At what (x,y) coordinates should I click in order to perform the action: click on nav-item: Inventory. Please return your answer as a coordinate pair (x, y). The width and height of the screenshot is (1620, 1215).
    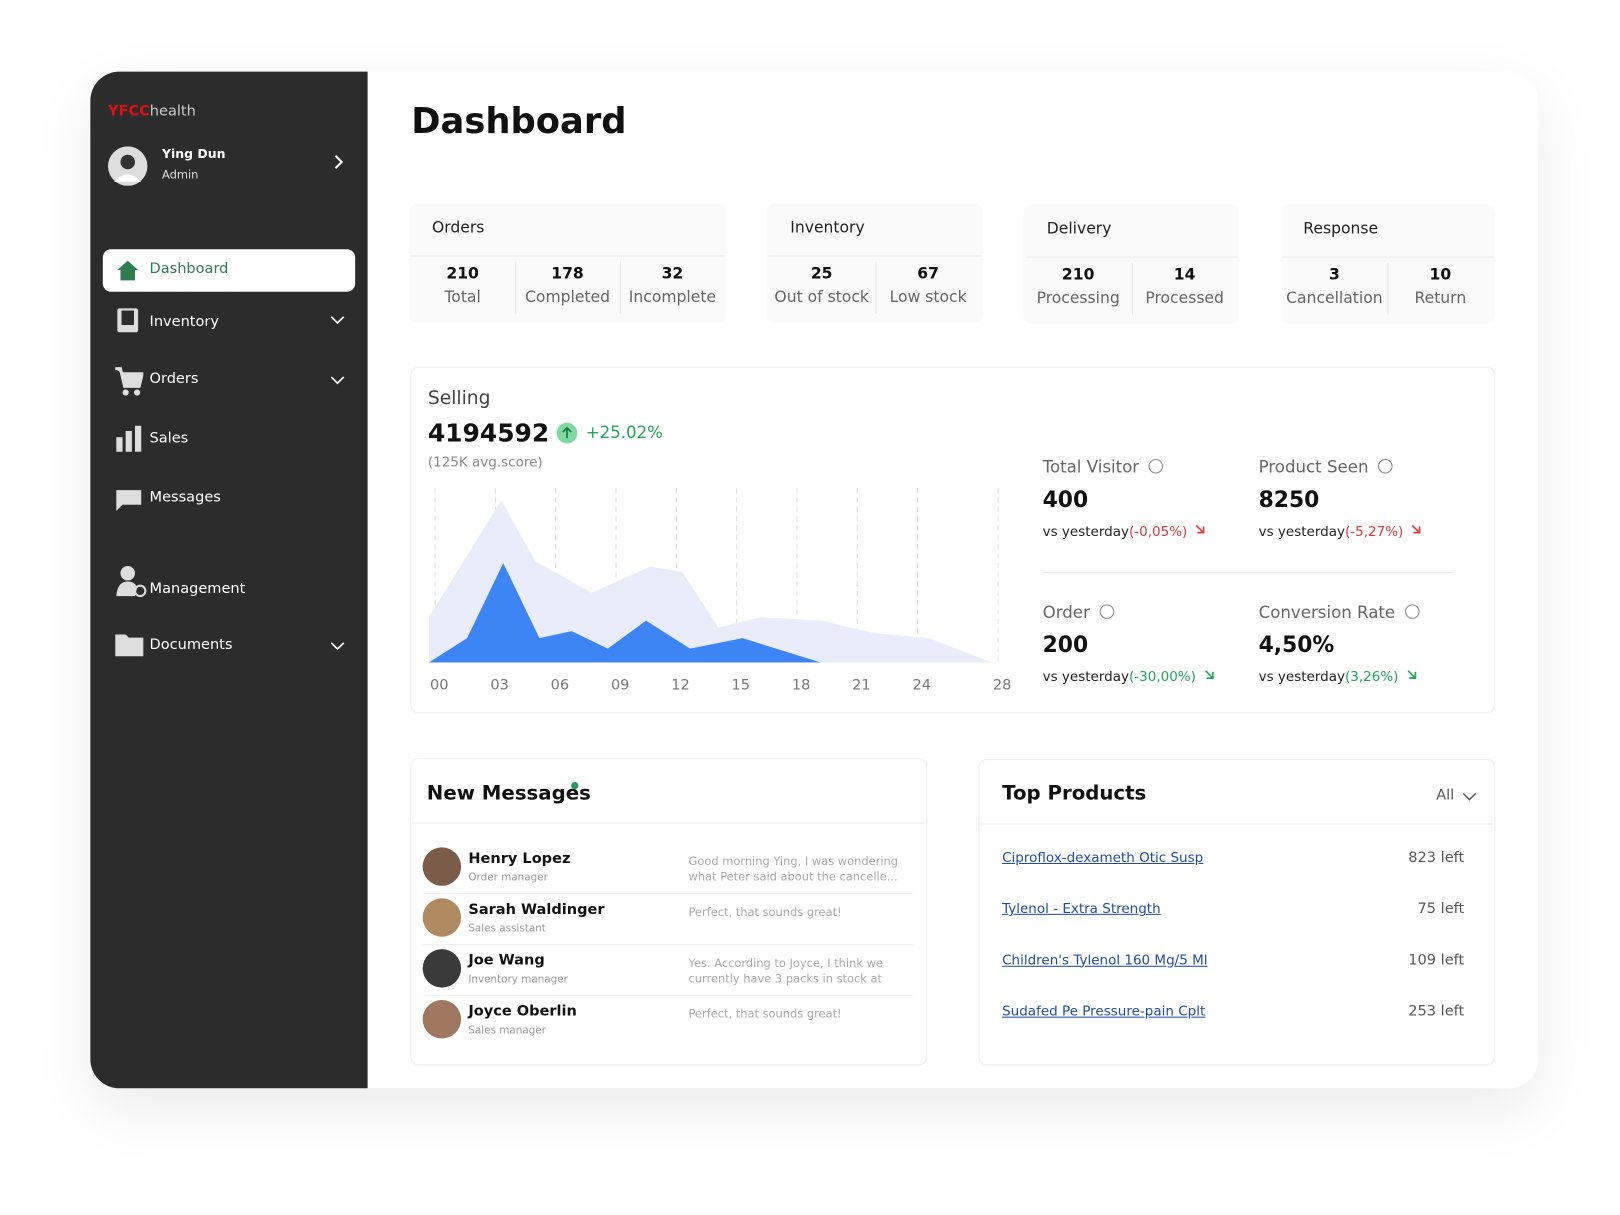
    Looking at the image, I should click on (184, 322).